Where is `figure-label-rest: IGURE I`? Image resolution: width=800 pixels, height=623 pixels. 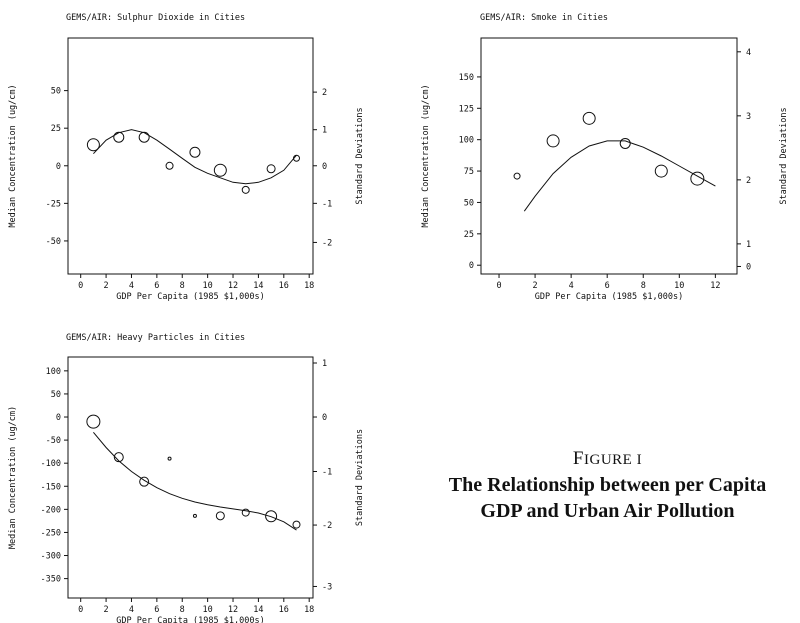
figure-label-rest: IGURE I is located at coordinates (613, 460).